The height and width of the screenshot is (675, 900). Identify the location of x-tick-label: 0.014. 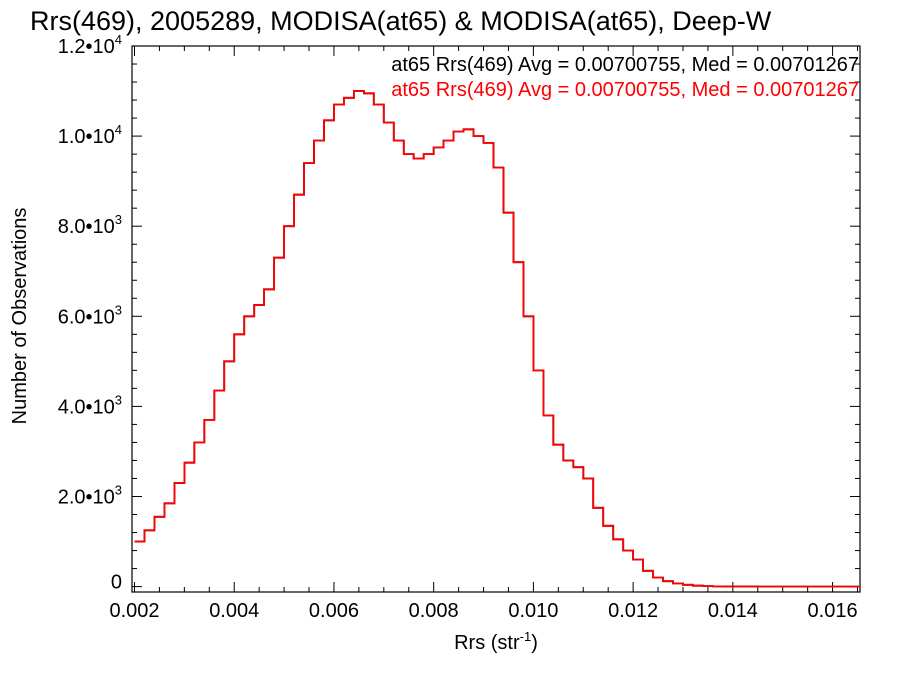
(733, 611).